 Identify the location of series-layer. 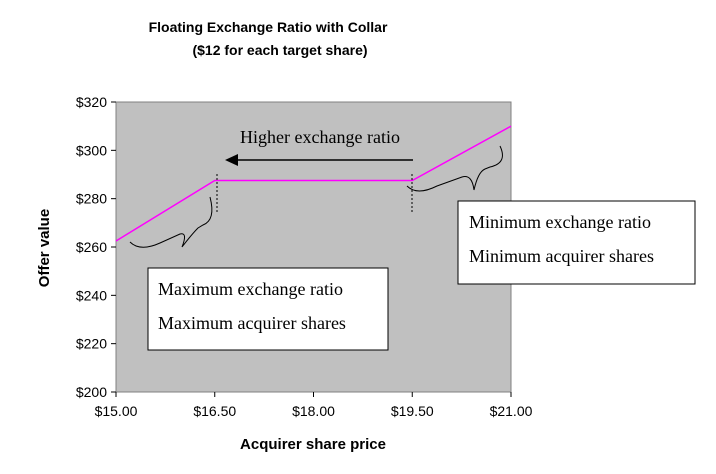
(313, 183).